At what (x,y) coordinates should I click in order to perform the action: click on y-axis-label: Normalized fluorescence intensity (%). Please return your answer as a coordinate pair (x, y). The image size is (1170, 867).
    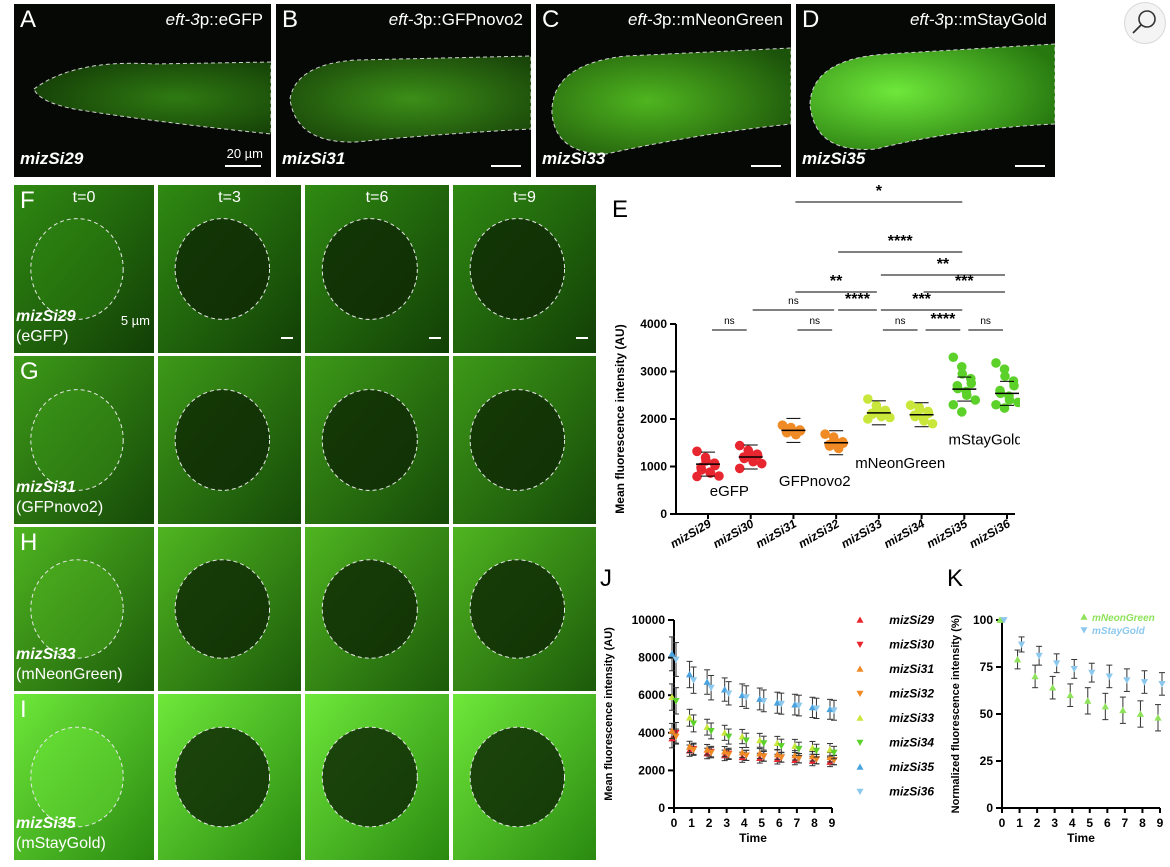
    Looking at the image, I should click on (956, 713).